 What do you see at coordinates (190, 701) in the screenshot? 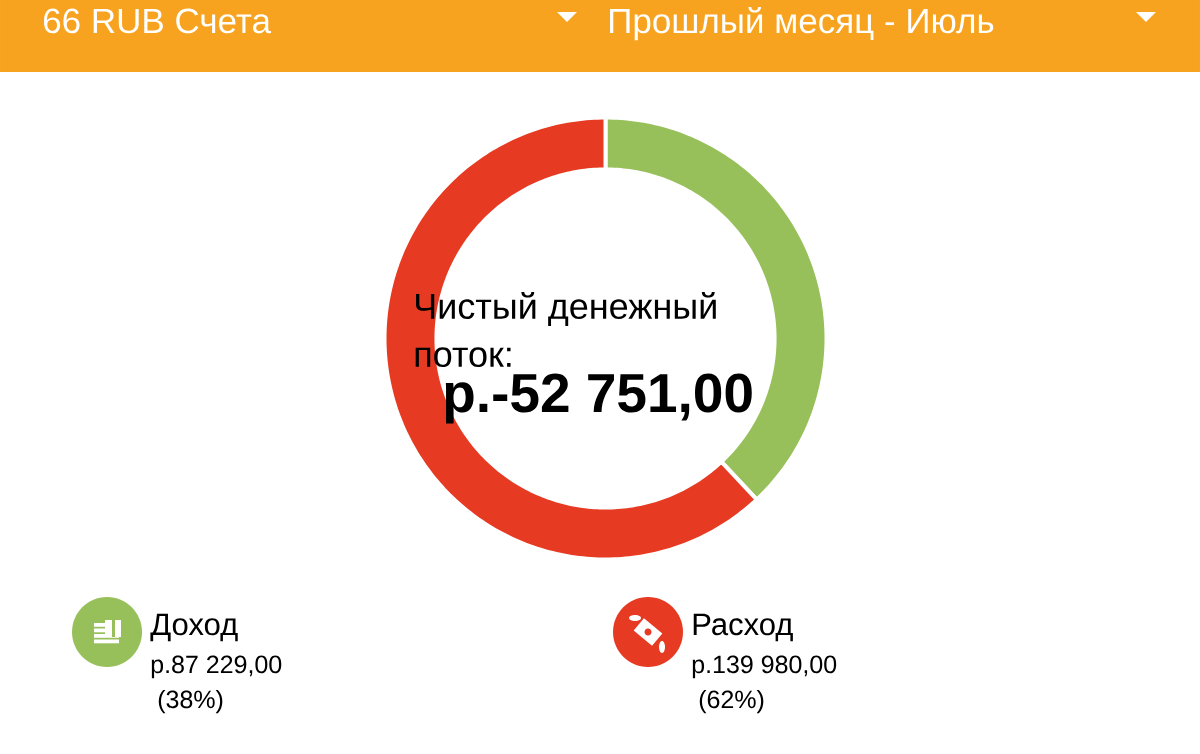
I see `text: (38%)` at bounding box center [190, 701].